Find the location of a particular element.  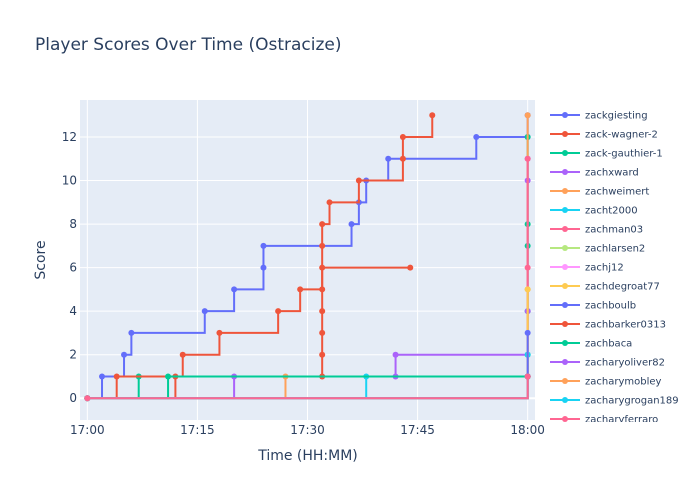

legend-item-zack-gauthier-1: zack-gauthier-1 is located at coordinates (606, 154).